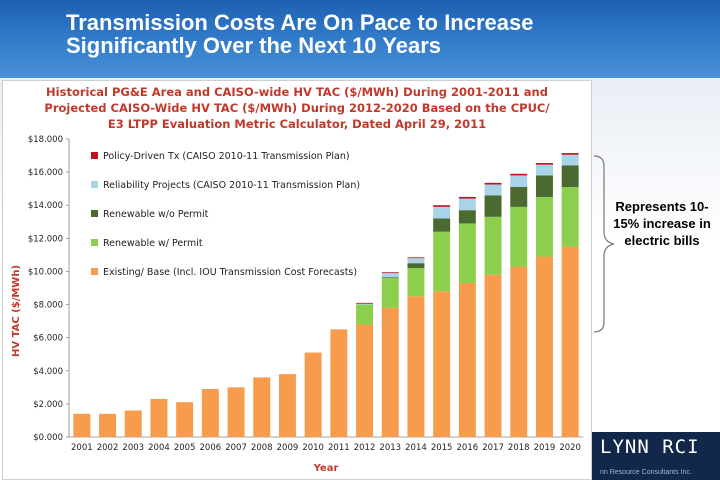 Image resolution: width=720 pixels, height=480 pixels. What do you see at coordinates (545, 448) in the screenshot?
I see `x-tick-label: 2019` at bounding box center [545, 448].